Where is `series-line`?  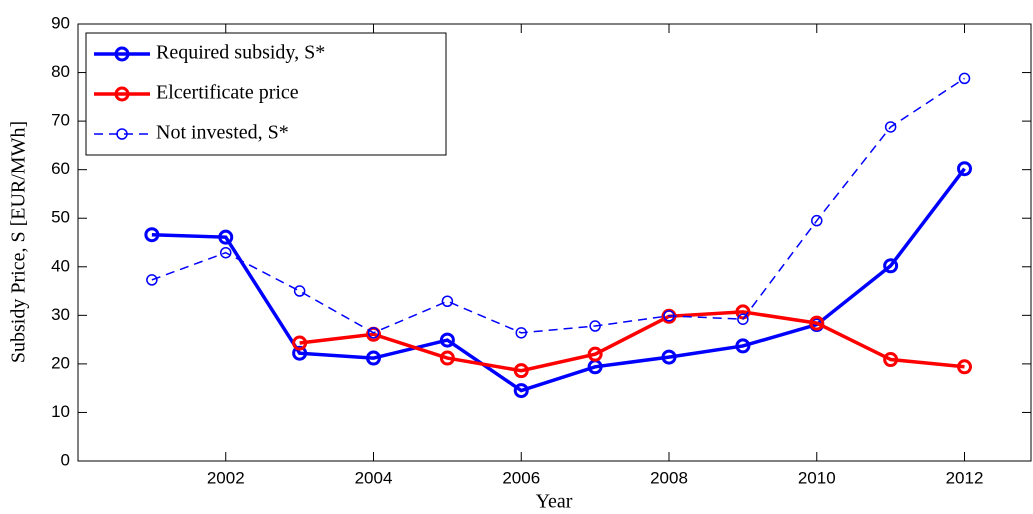 series-line is located at coordinates (632, 341).